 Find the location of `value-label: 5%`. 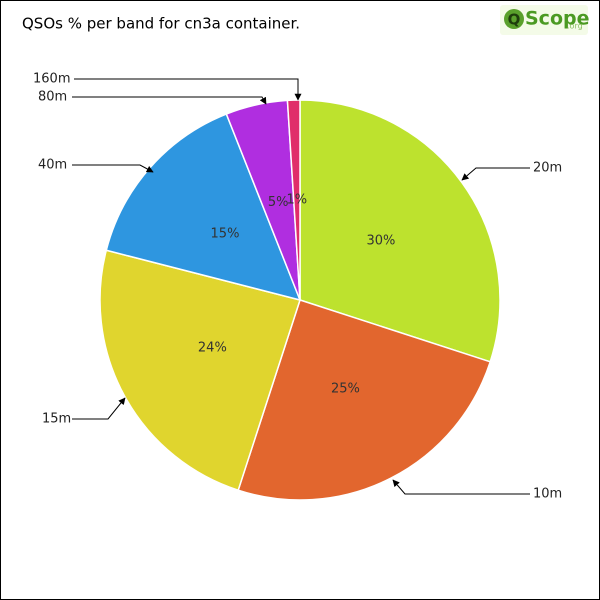

value-label: 5% is located at coordinates (278, 202).